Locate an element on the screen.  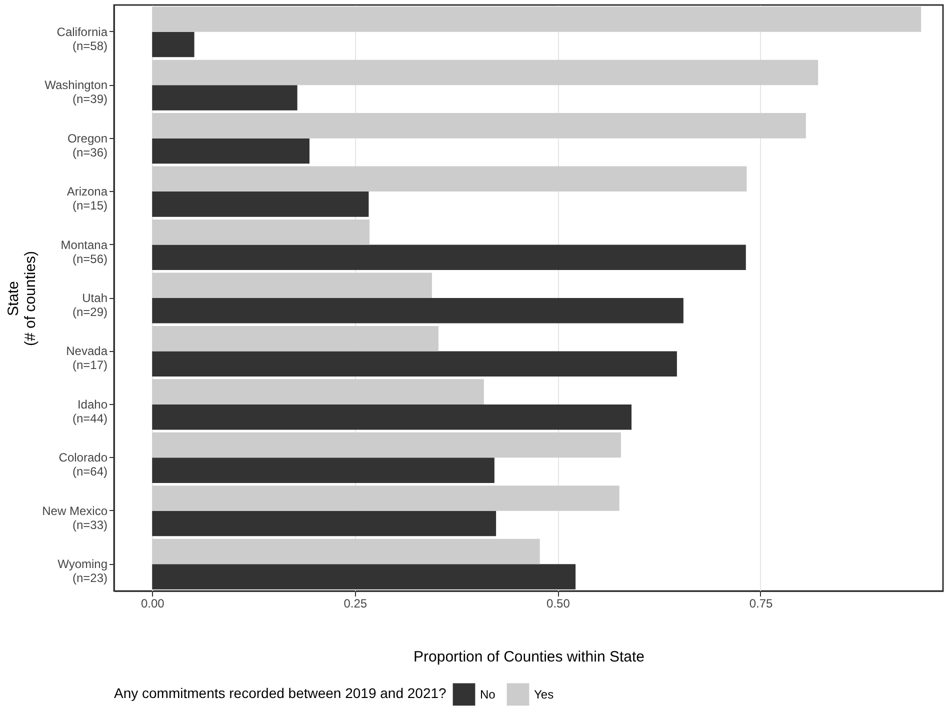
x-axis-title: Proportion of Counties within State is located at coordinates (529, 657).